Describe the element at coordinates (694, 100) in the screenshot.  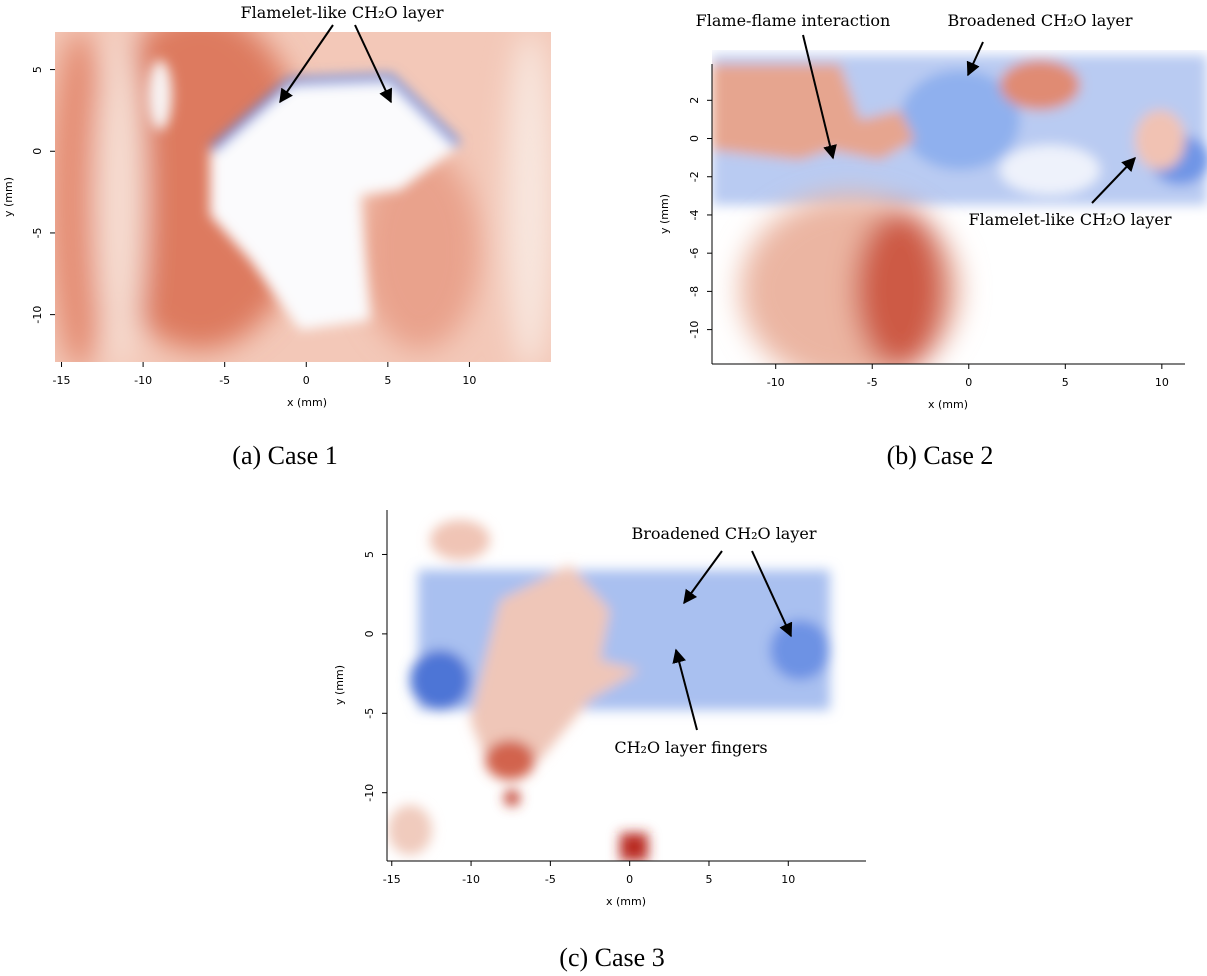
I see `y-tick-label: 2` at that location.